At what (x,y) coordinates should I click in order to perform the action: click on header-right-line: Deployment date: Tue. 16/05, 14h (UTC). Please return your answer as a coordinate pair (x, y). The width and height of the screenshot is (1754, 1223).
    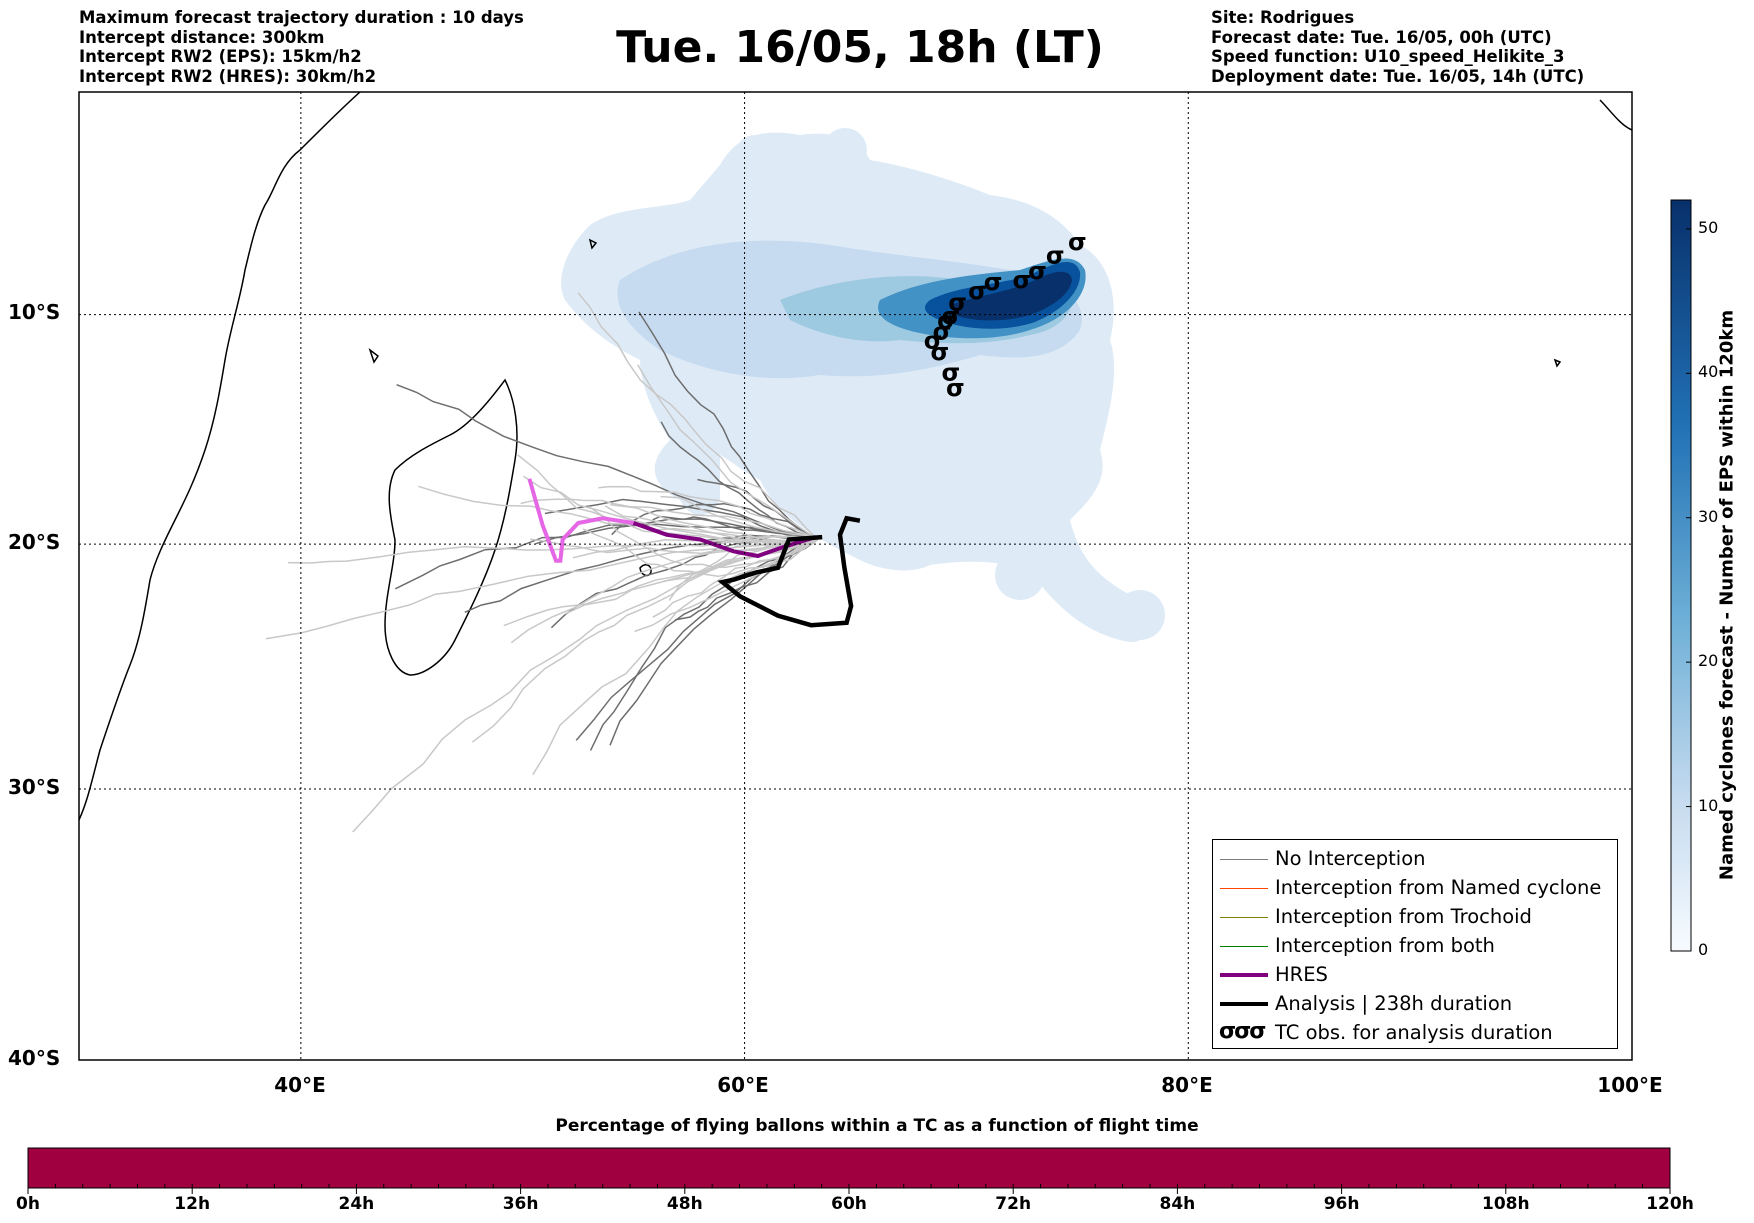
    Looking at the image, I should click on (1398, 76).